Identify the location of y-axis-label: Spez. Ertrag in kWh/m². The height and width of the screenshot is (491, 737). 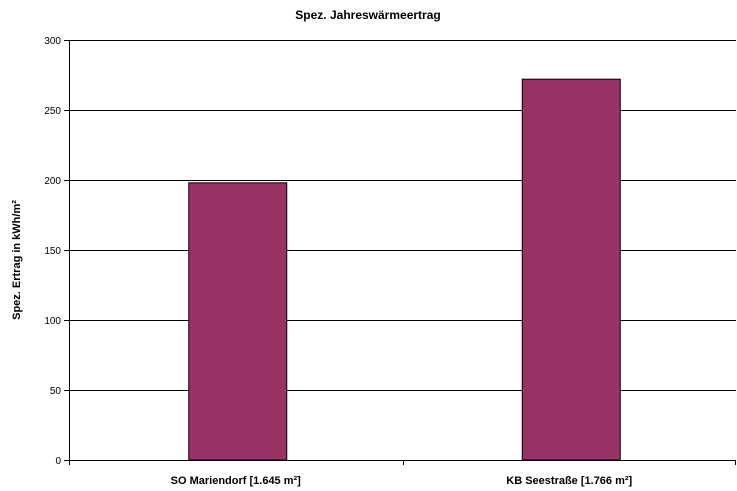
(17, 260).